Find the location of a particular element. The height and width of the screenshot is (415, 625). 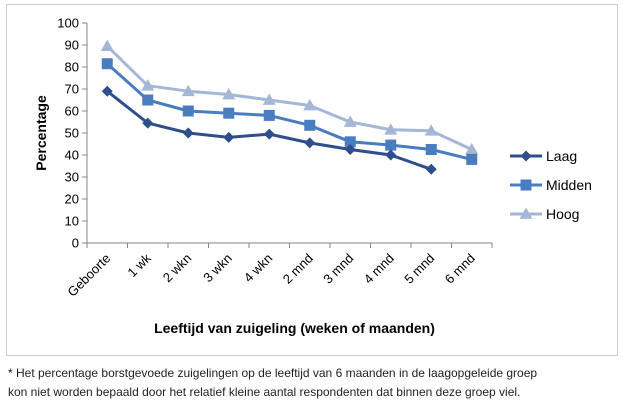

series-laag is located at coordinates (269, 130).